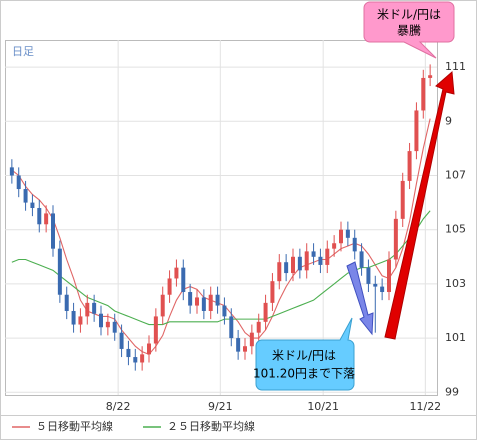  I want to click on up-arrow, so click(419, 205).